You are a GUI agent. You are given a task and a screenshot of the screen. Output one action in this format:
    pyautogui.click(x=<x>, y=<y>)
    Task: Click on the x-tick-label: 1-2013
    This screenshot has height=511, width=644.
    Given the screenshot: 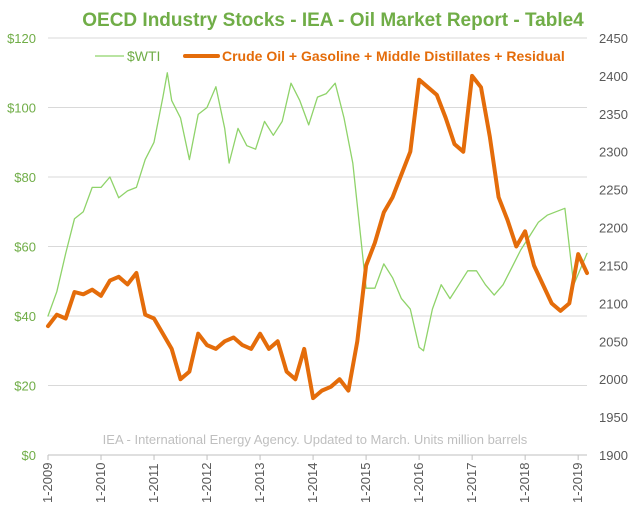 What is the action you would take?
    pyautogui.click(x=259, y=483)
    